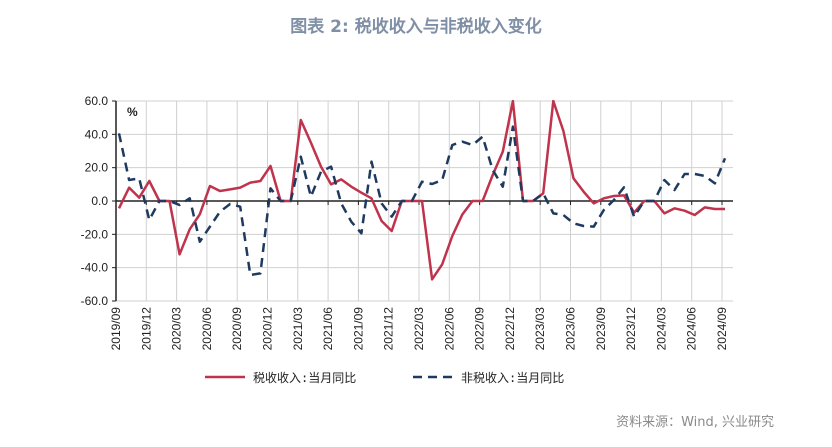 The image size is (832, 447). Describe the element at coordinates (268, 329) in the screenshot. I see `x-tick-label: 2020/12` at that location.